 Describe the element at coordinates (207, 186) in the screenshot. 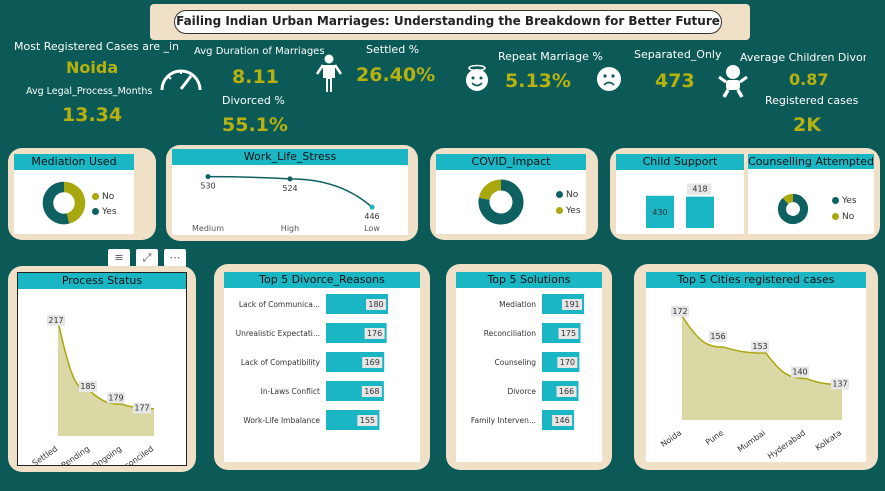

I see `data-label: 530` at that location.